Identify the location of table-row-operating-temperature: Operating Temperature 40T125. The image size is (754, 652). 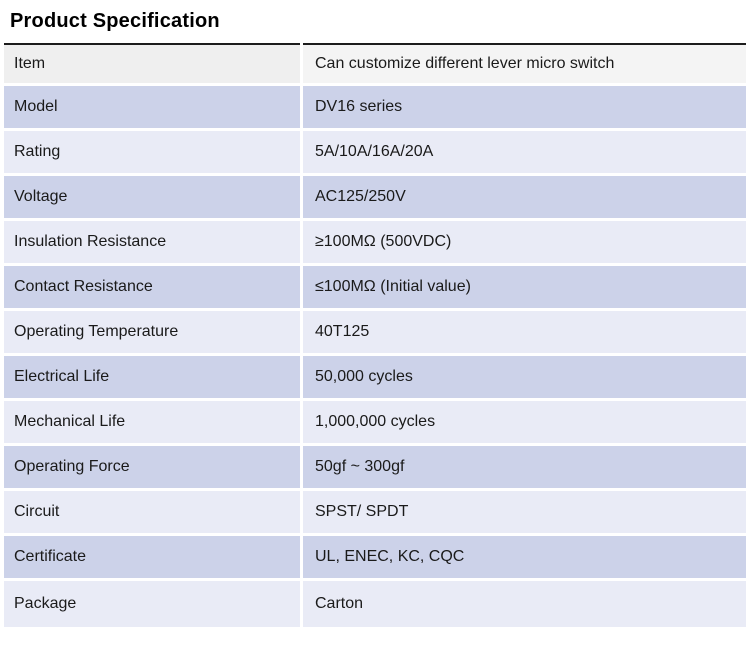
(375, 332).